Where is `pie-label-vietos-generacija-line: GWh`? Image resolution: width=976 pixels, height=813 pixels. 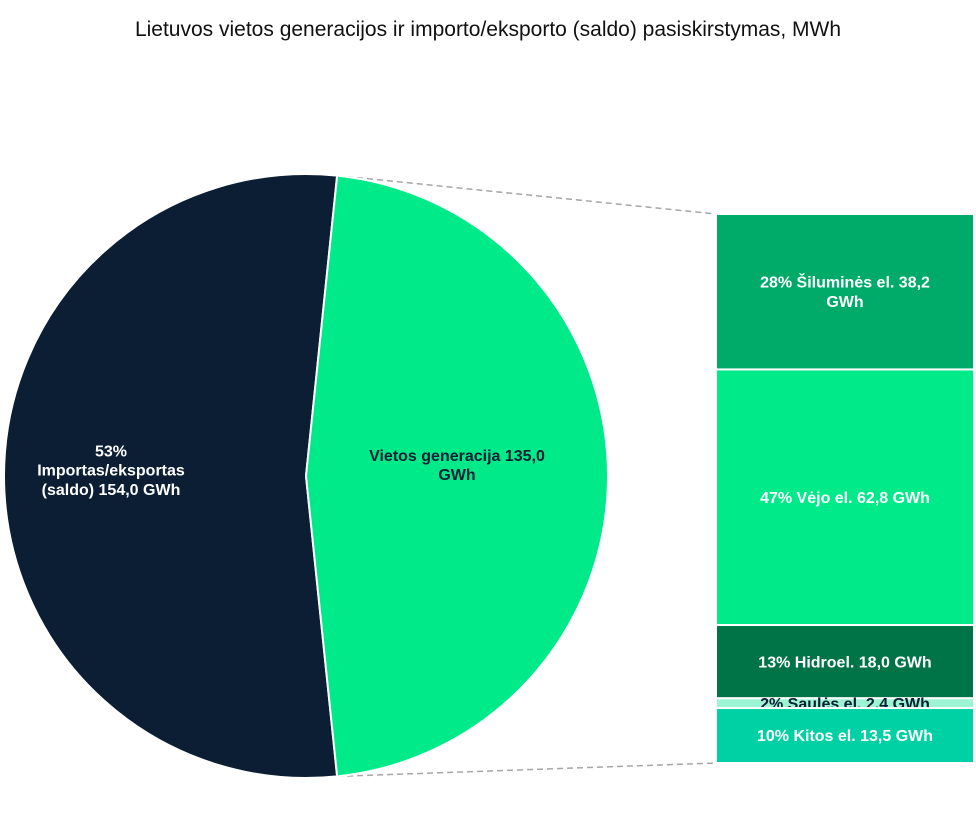
pie-label-vietos-generacija-line: GWh is located at coordinates (456, 475).